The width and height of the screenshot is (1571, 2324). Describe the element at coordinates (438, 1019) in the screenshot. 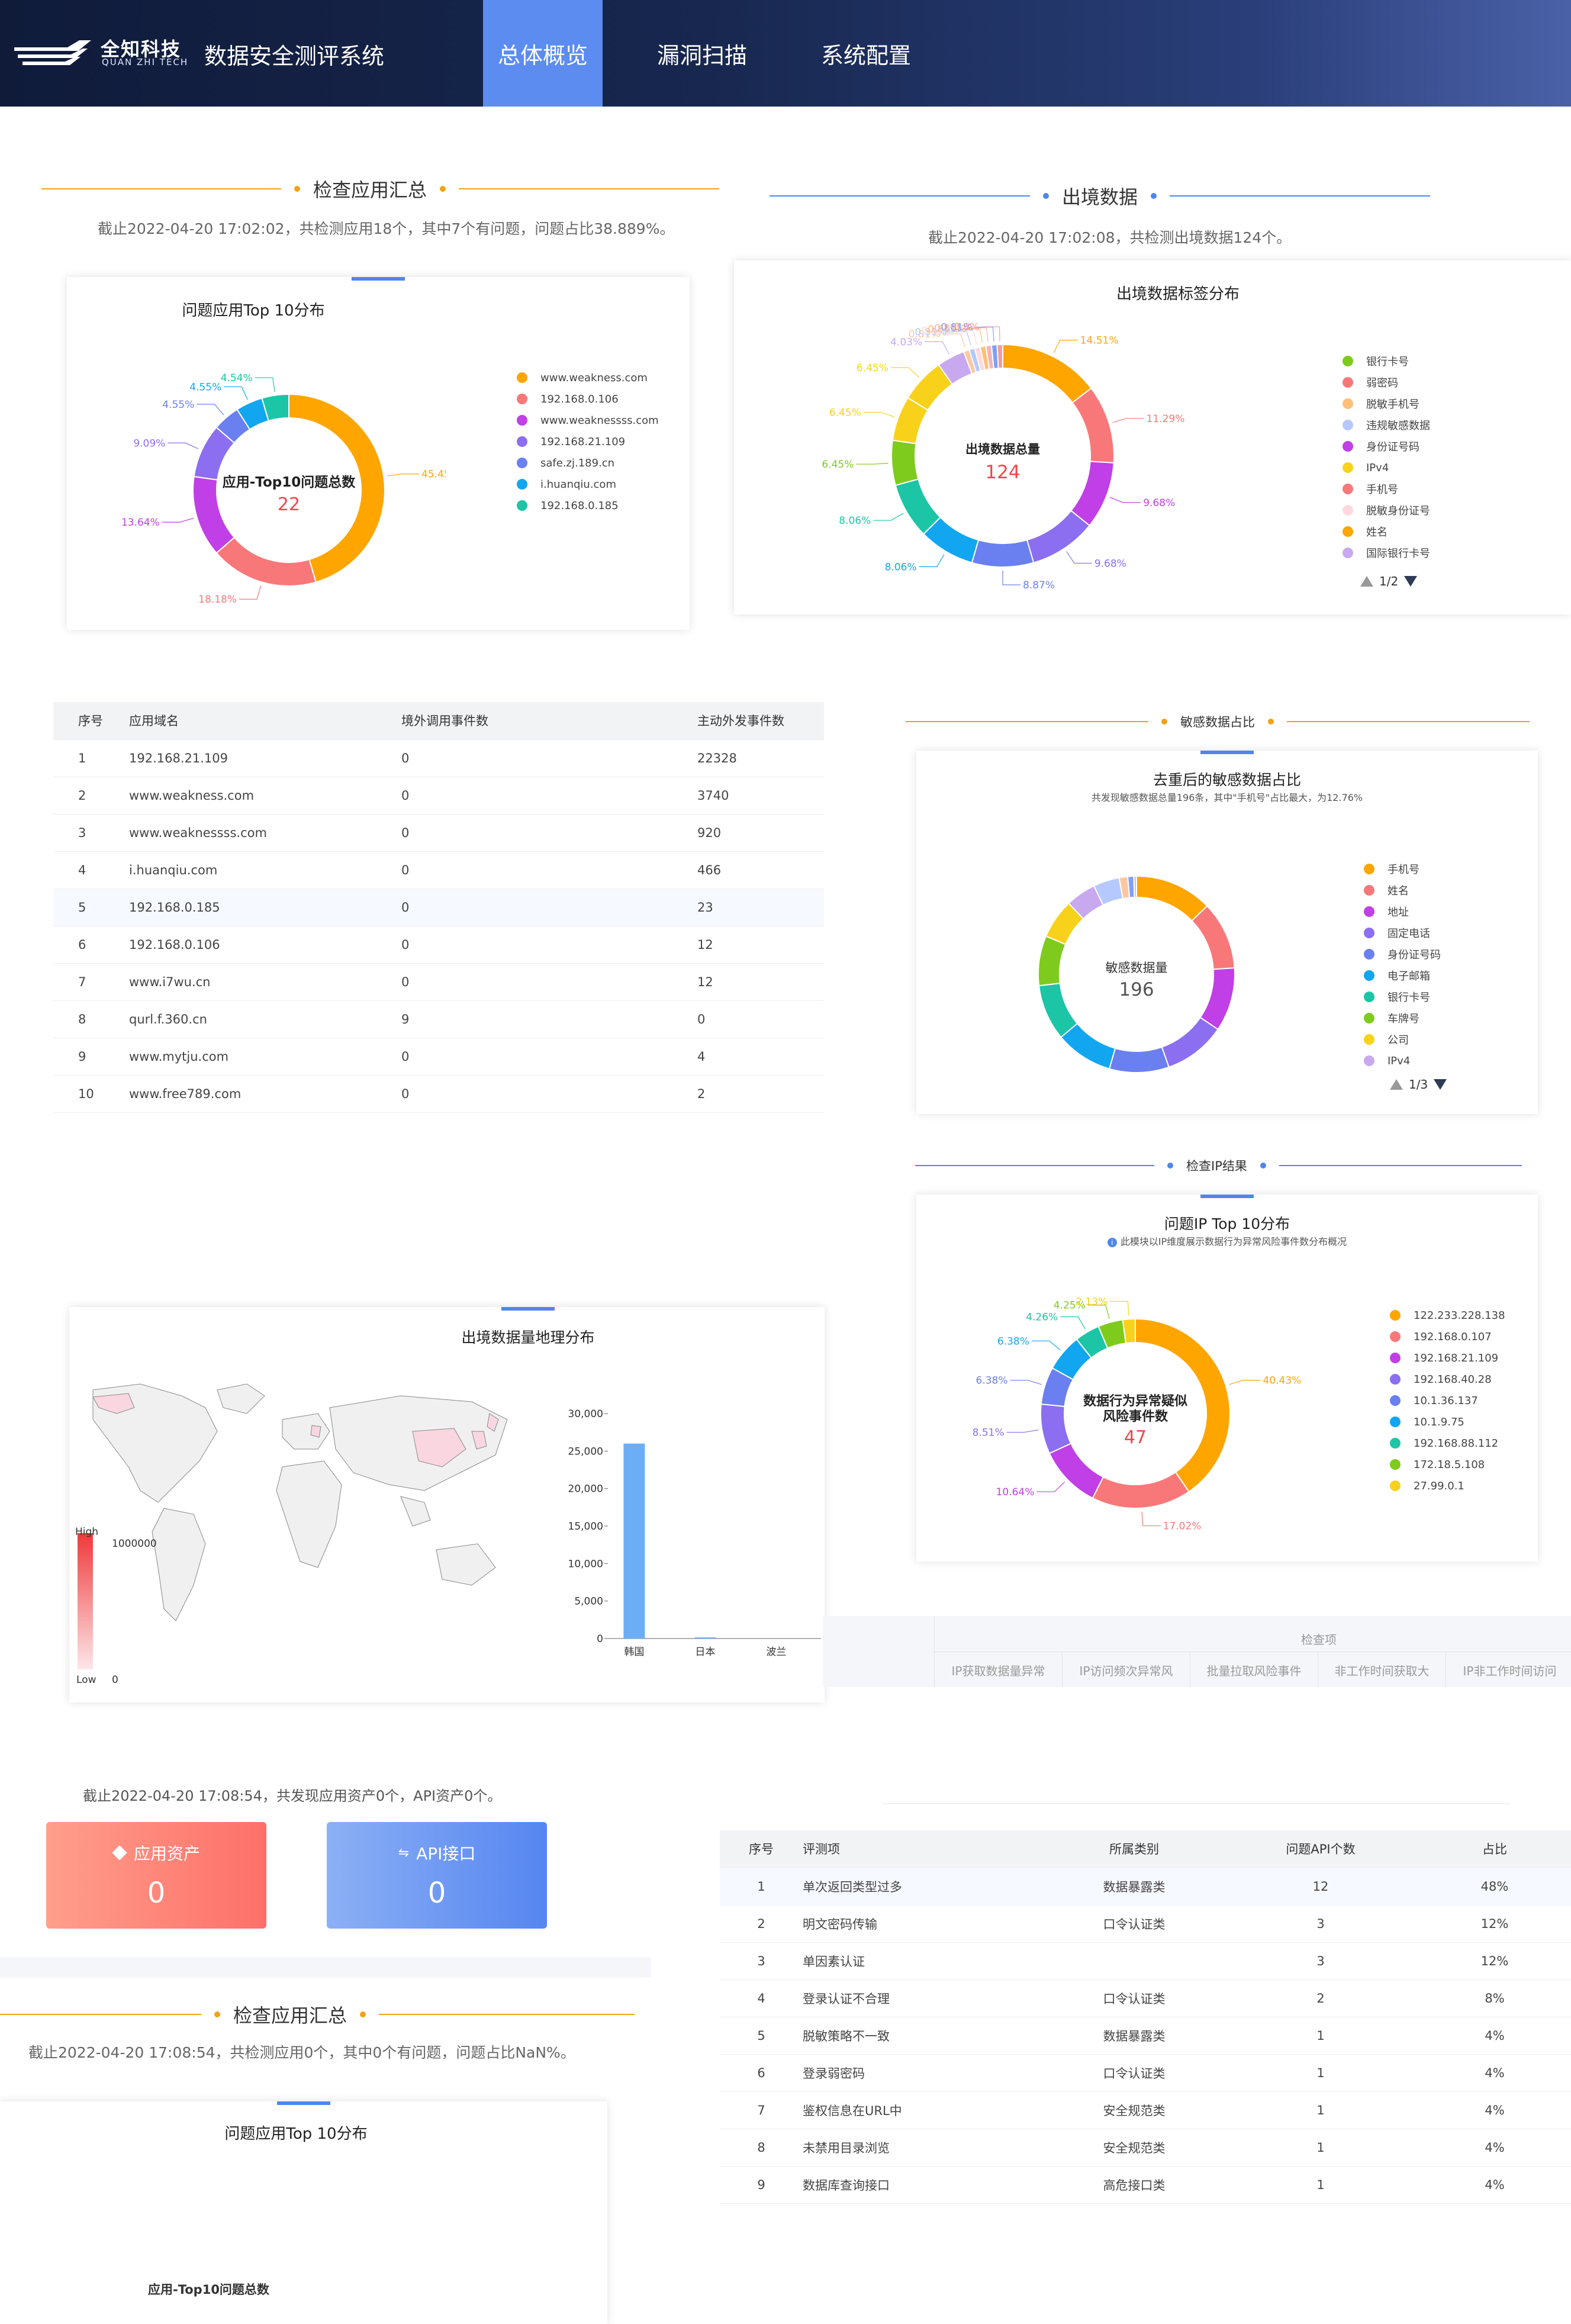

I see `table-row: 8 qurl.f.360.cn 9 0` at that location.